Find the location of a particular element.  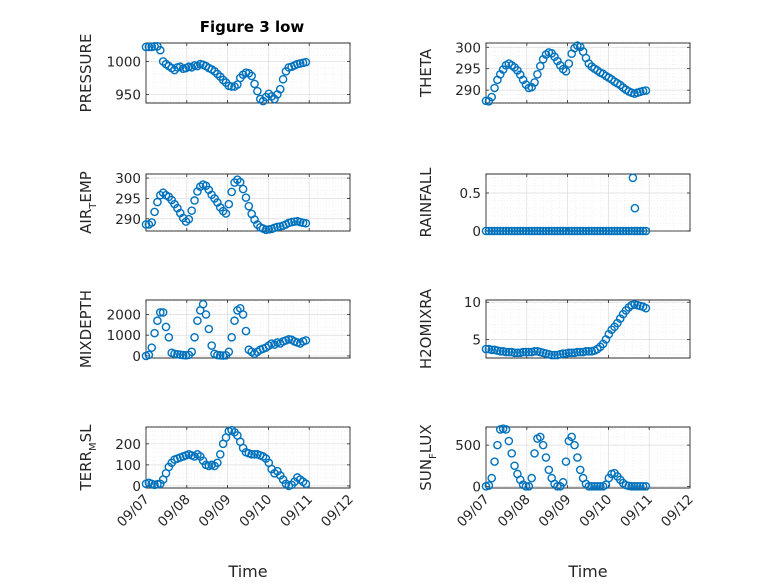

y-axis-label: H2OMIXRA is located at coordinates (426, 328).